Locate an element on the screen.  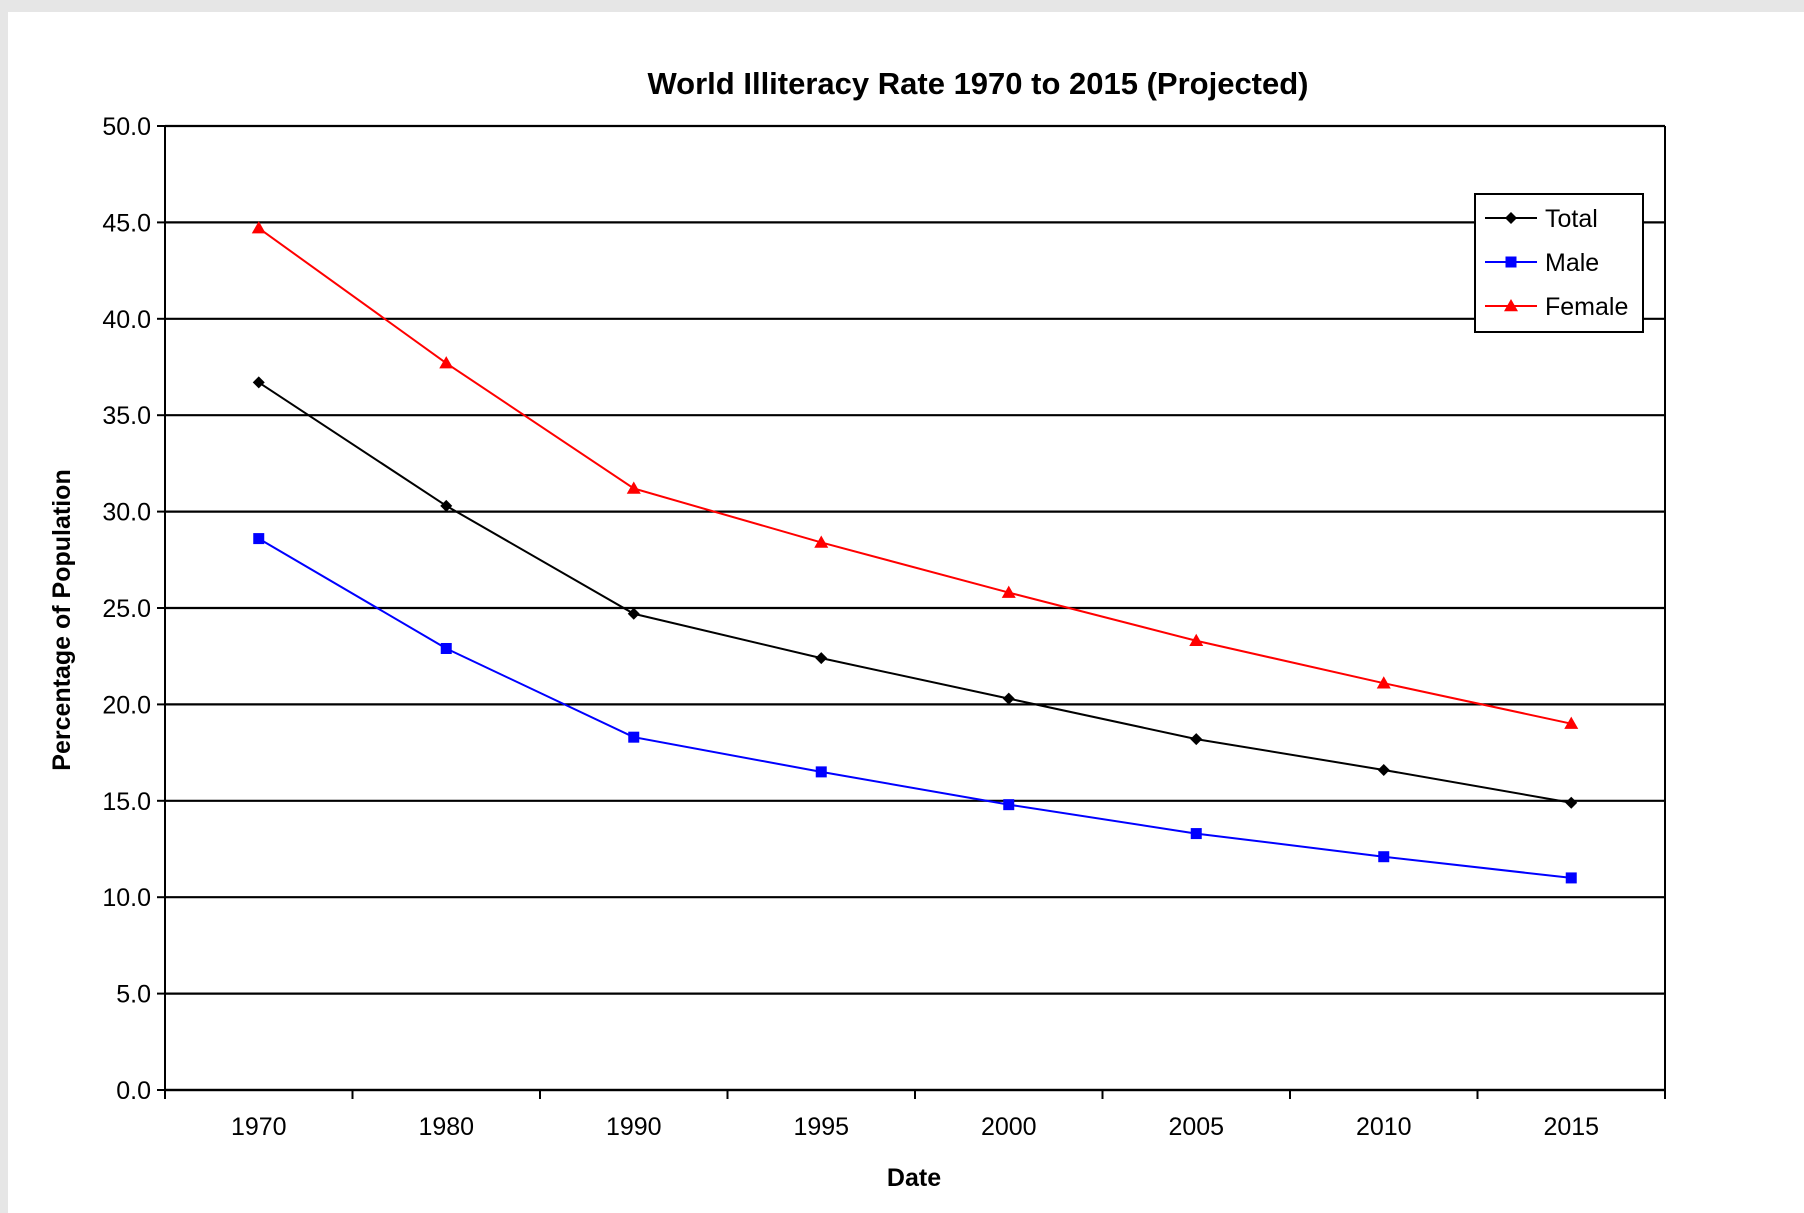
x-axis-title: Date is located at coordinates (914, 1178).